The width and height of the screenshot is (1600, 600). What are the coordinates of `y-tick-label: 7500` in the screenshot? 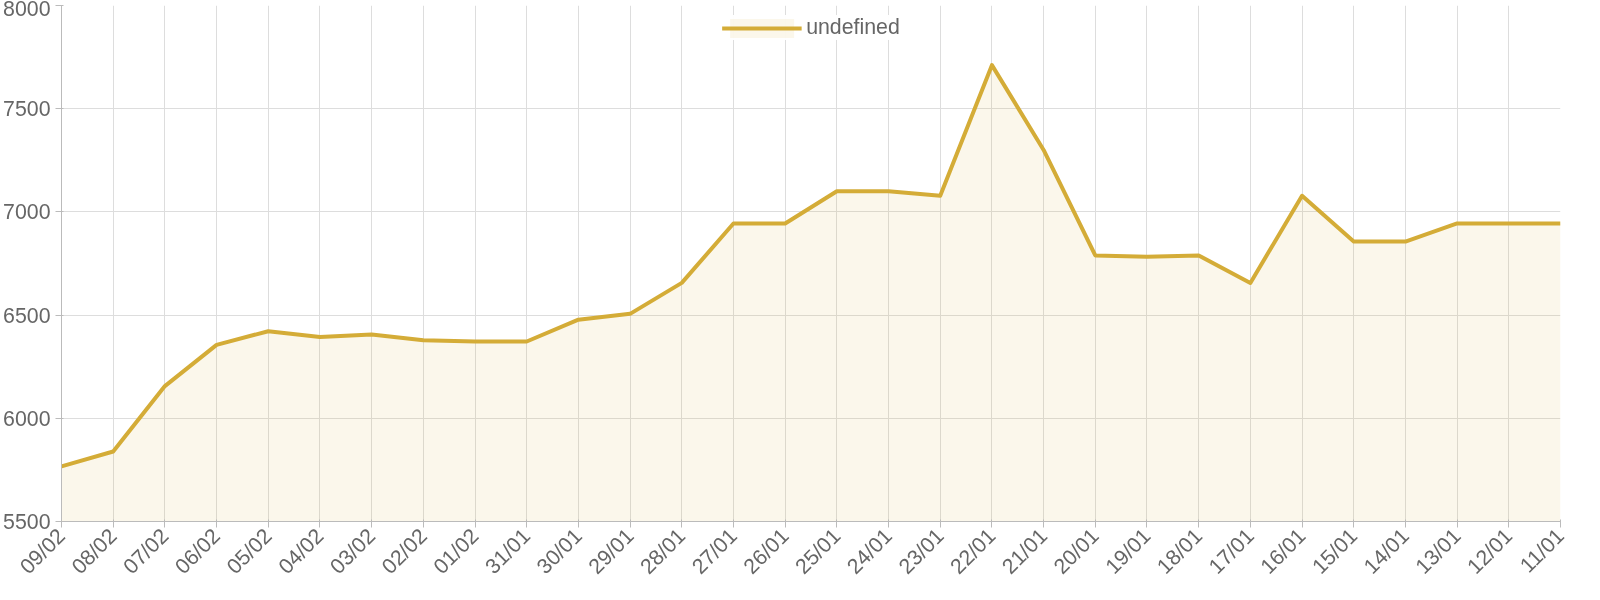 It's located at (27, 109).